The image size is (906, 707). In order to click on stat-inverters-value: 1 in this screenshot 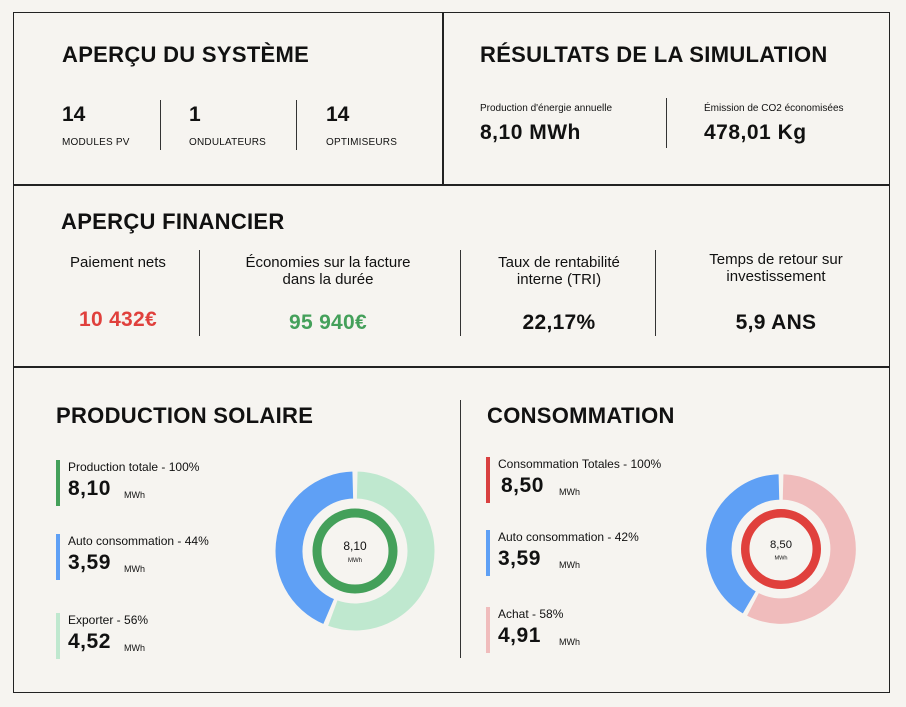, I will do `click(195, 114)`.